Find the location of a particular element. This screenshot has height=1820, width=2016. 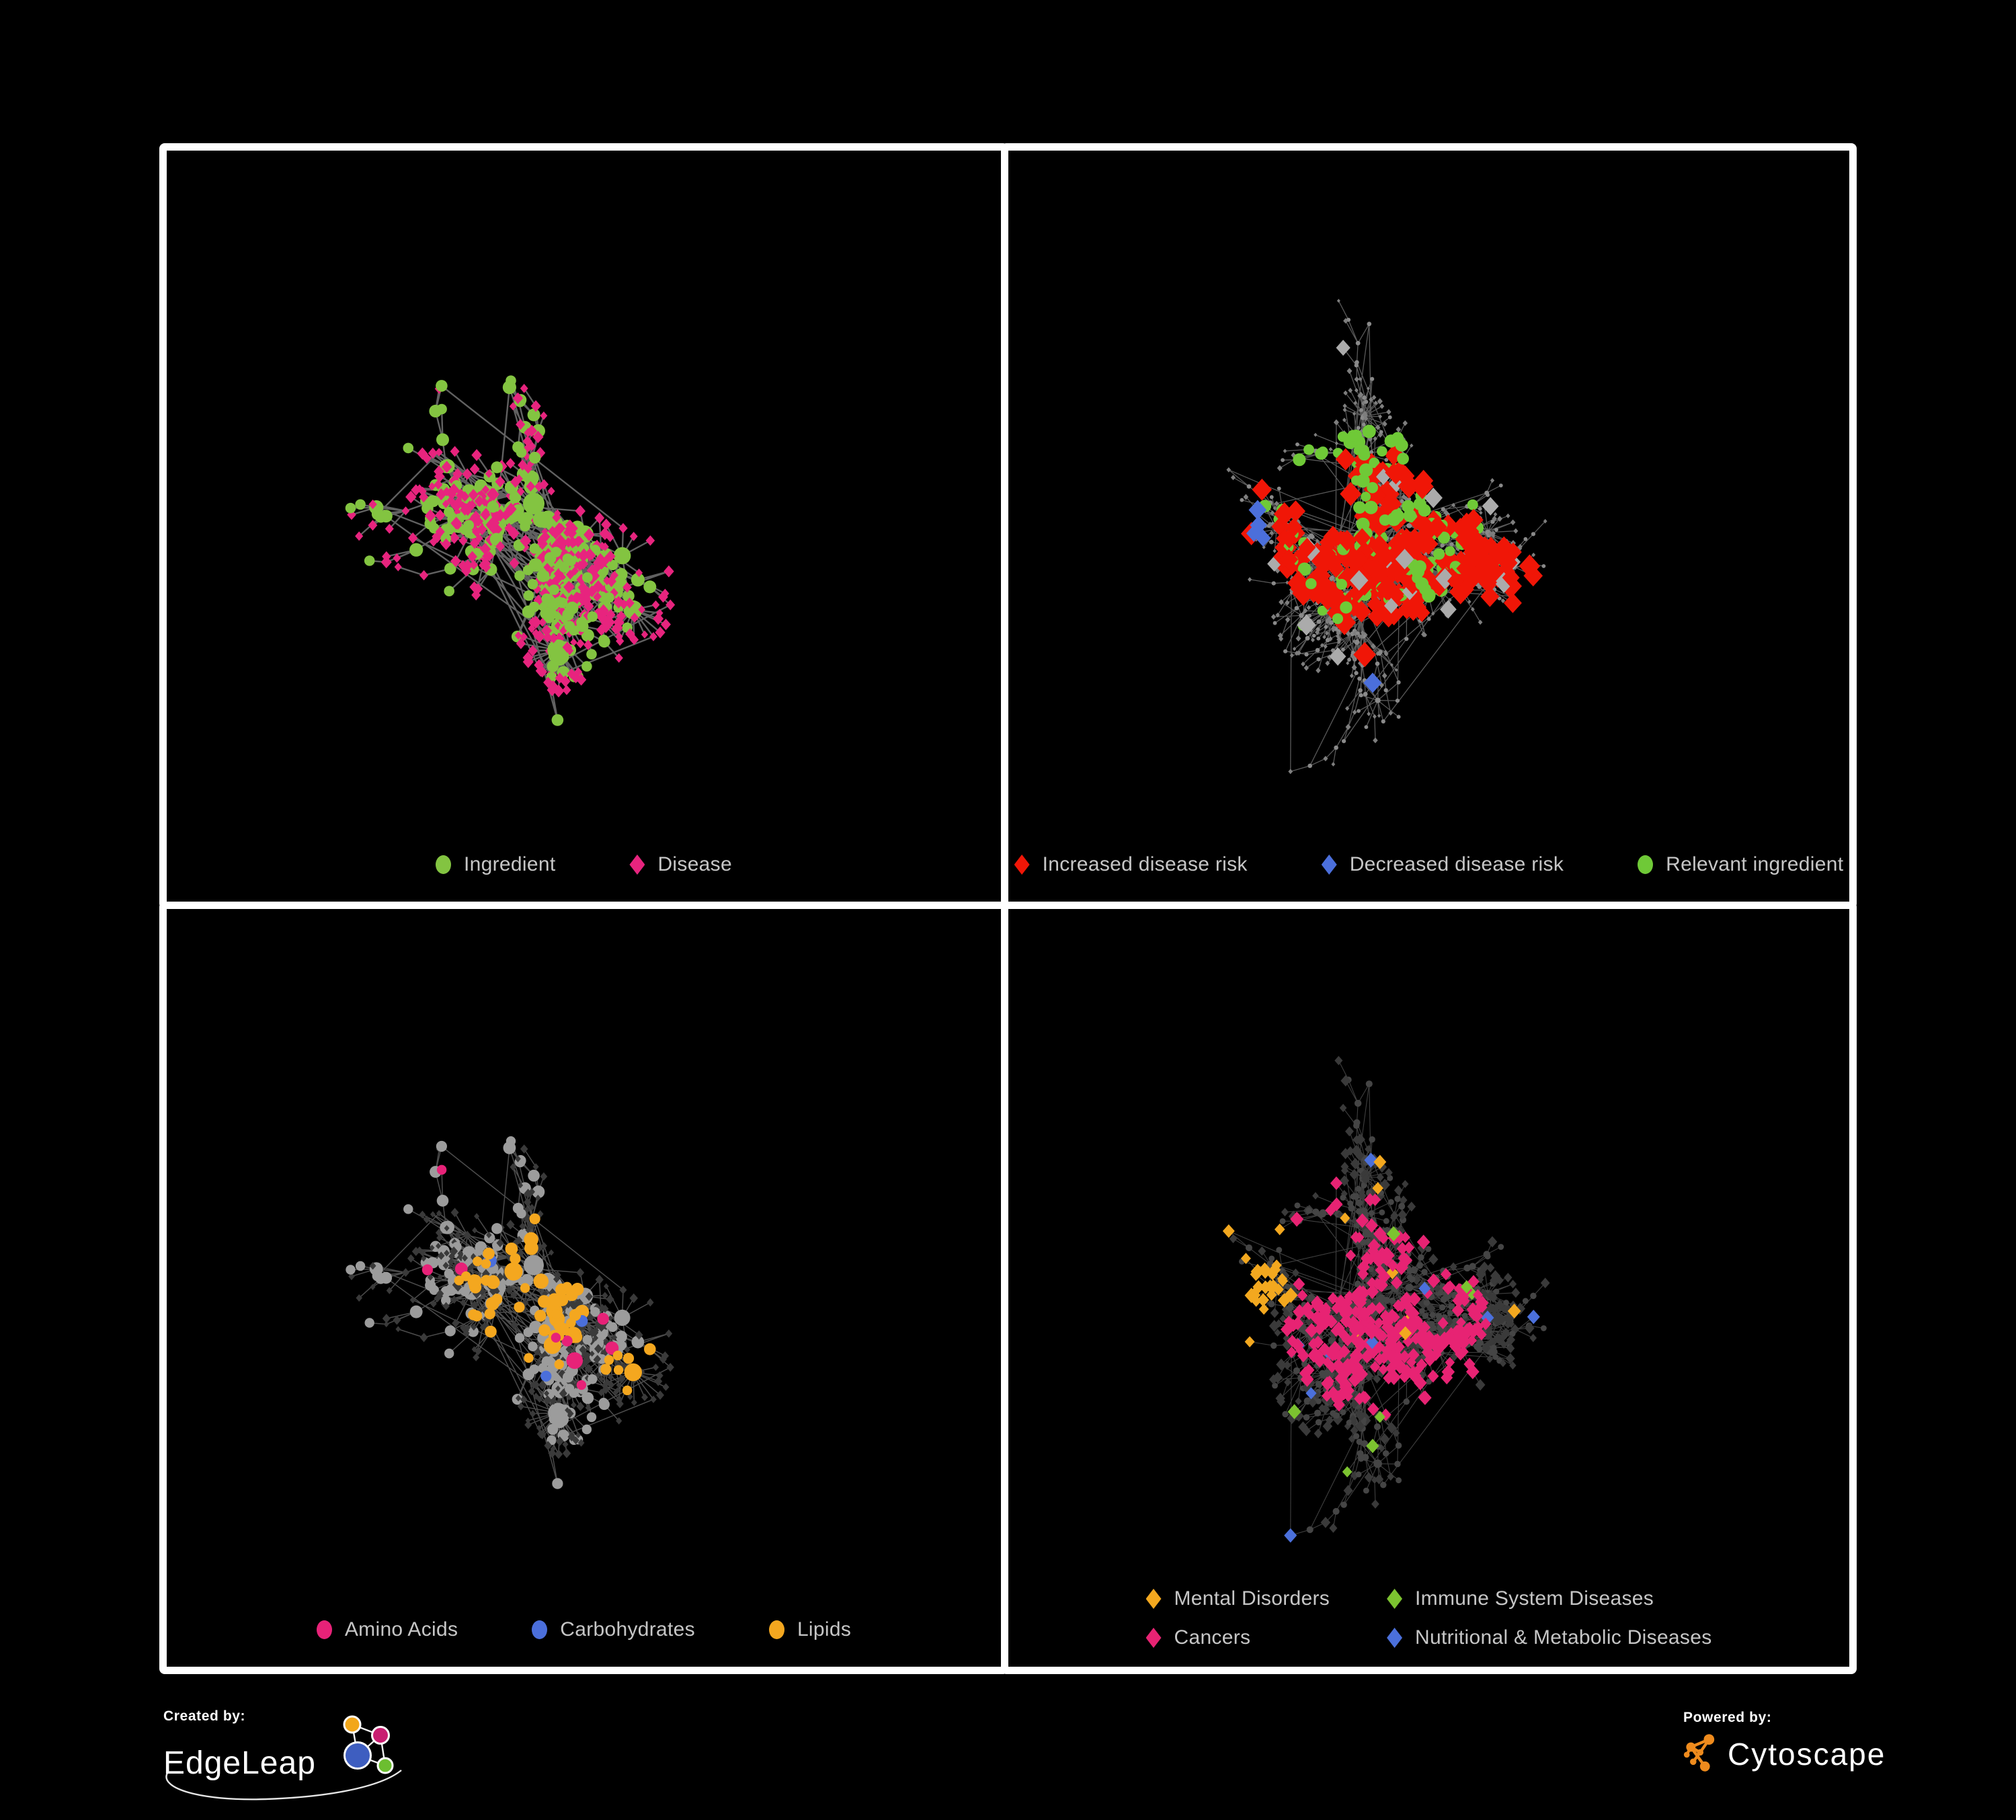

edgeleap-node-green is located at coordinates (385, 1765).